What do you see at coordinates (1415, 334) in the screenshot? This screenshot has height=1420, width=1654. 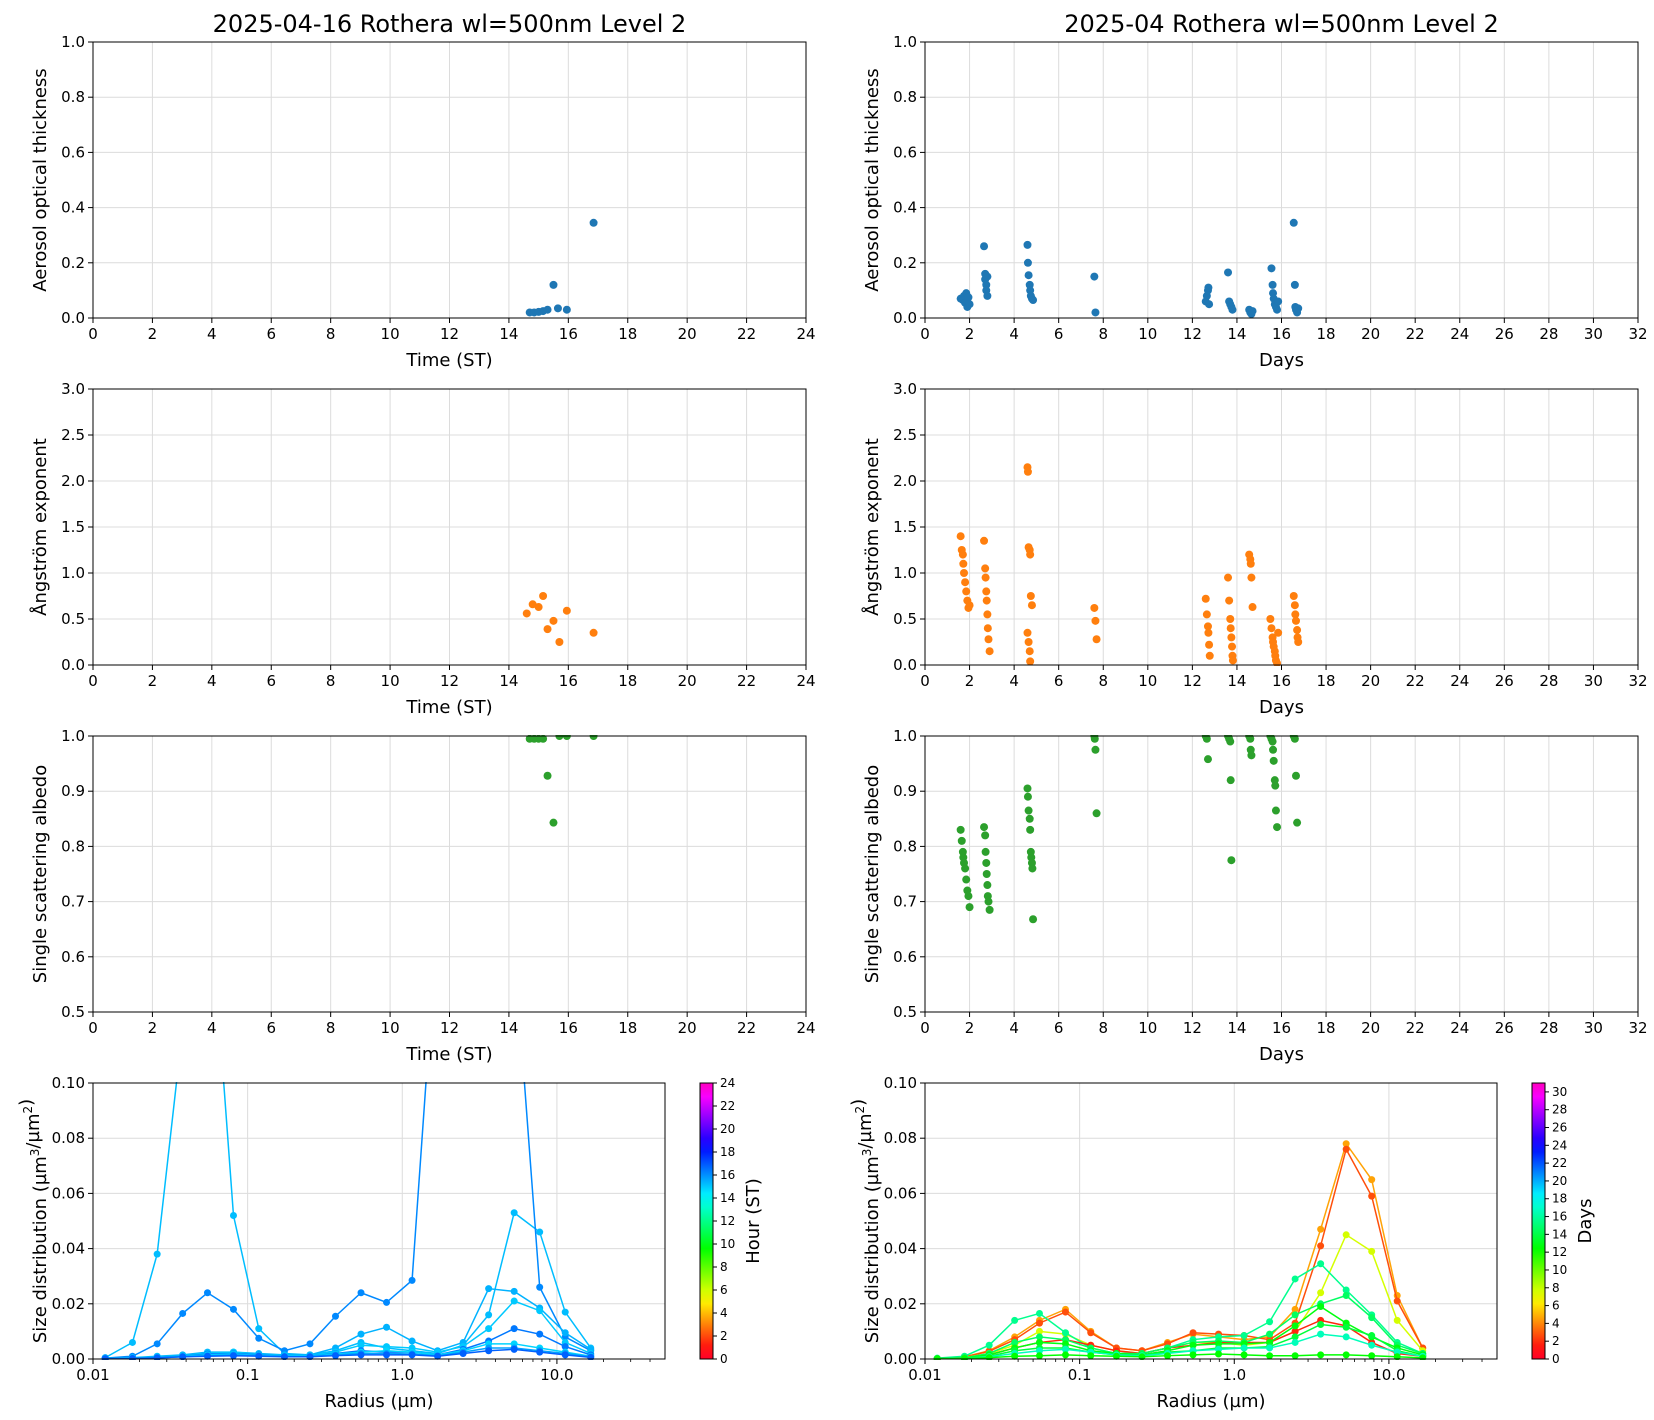 I see `x-tick-label: 22` at bounding box center [1415, 334].